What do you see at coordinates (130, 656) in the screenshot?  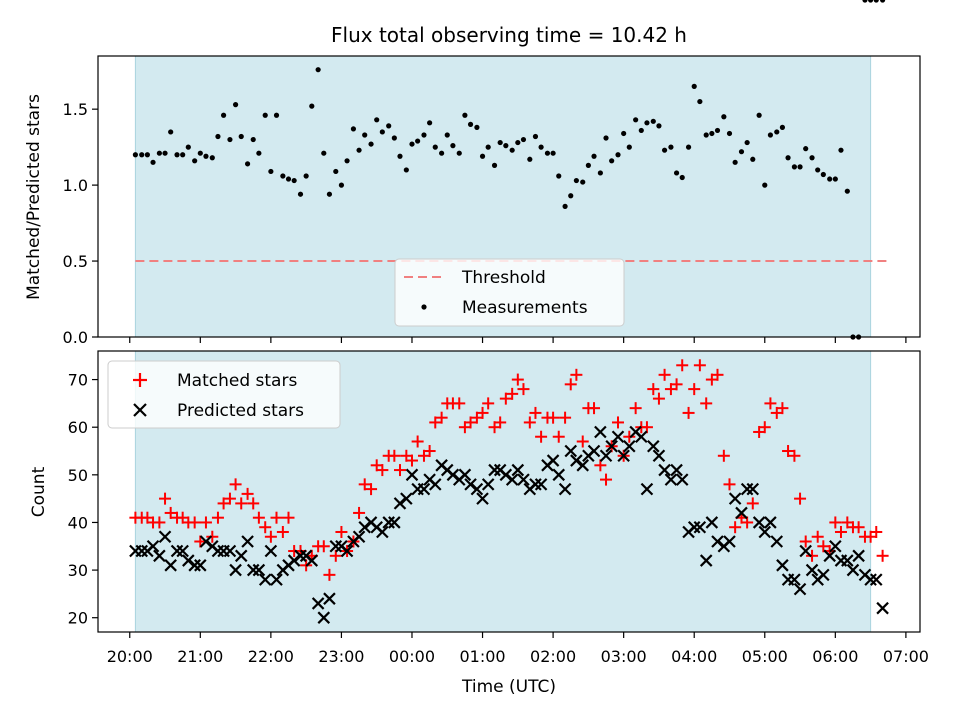 I see `x-tick-label: 20:00` at bounding box center [130, 656].